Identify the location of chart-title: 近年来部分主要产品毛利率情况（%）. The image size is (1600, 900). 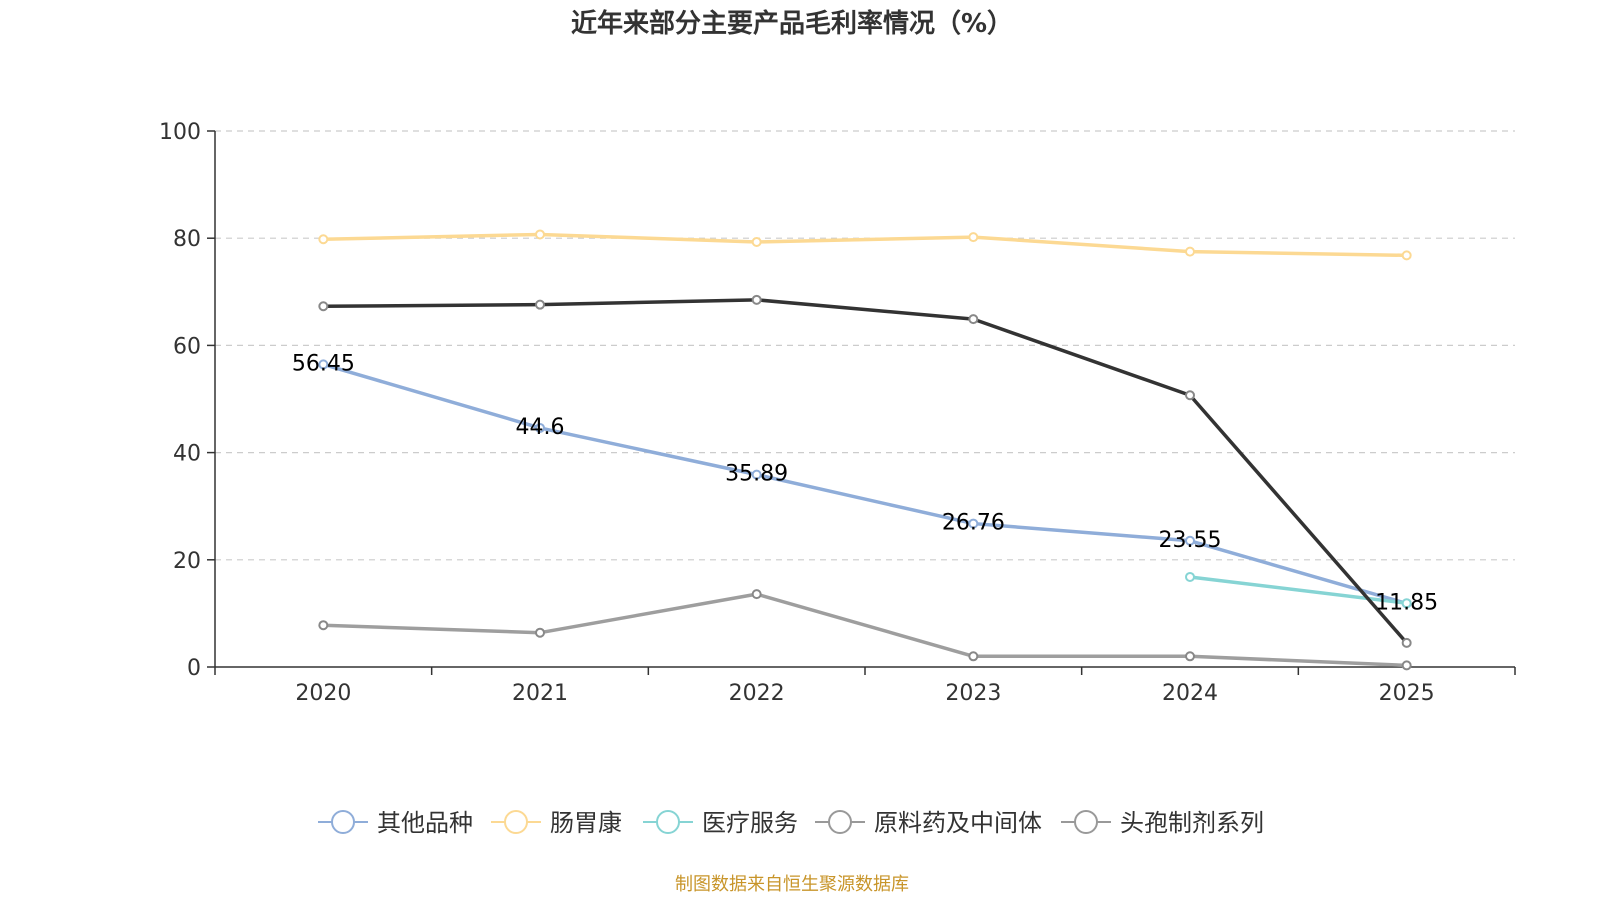
(792, 23).